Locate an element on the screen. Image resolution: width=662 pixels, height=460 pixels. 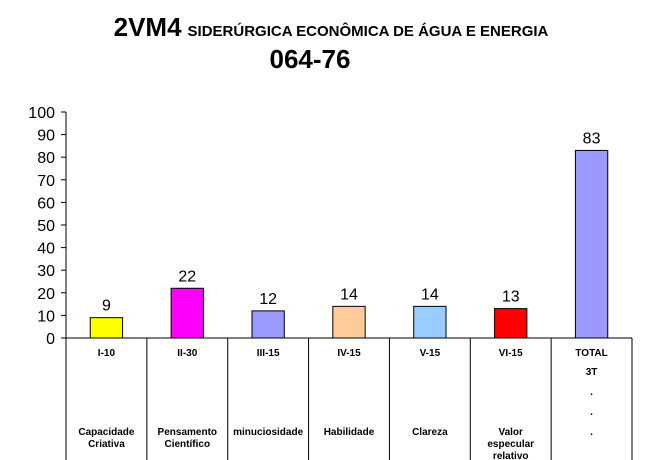
y-tick-label: 30 is located at coordinates (46, 271).